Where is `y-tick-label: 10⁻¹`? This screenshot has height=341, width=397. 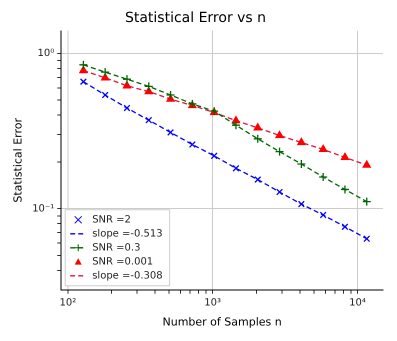 y-tick-label: 10⁻¹ is located at coordinates (43, 208).